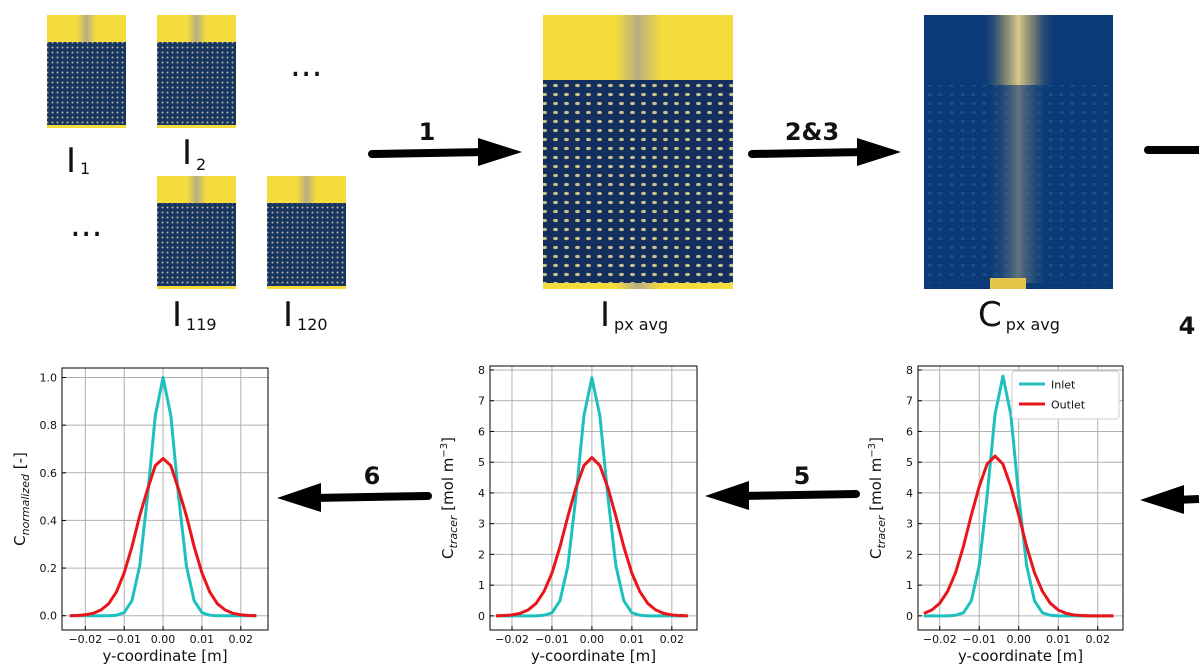  Describe the element at coordinates (49, 616) in the screenshot. I see `y-tick-label: 0.0` at that location.